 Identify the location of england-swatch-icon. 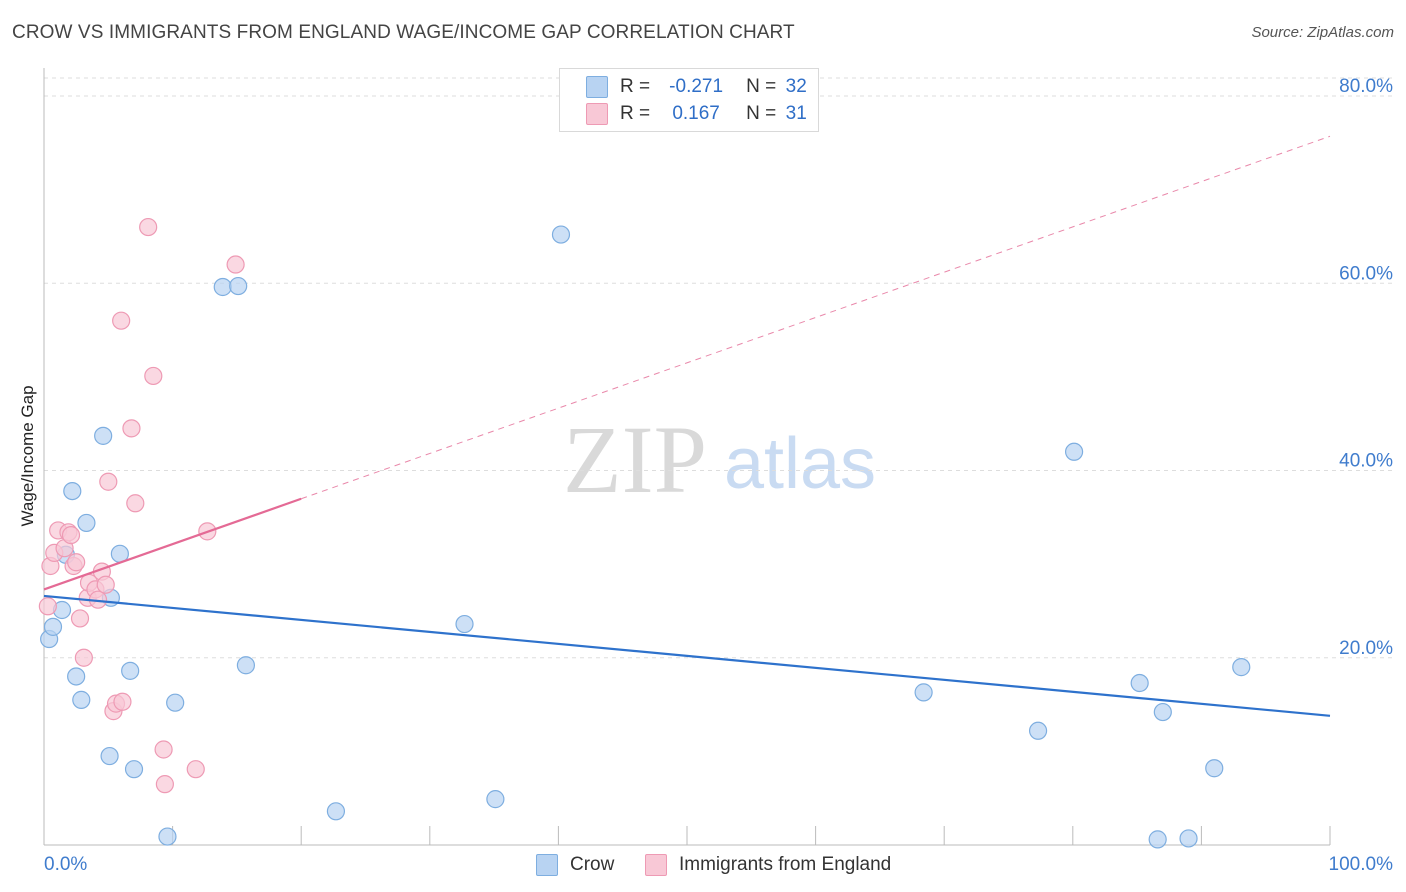
(597, 114).